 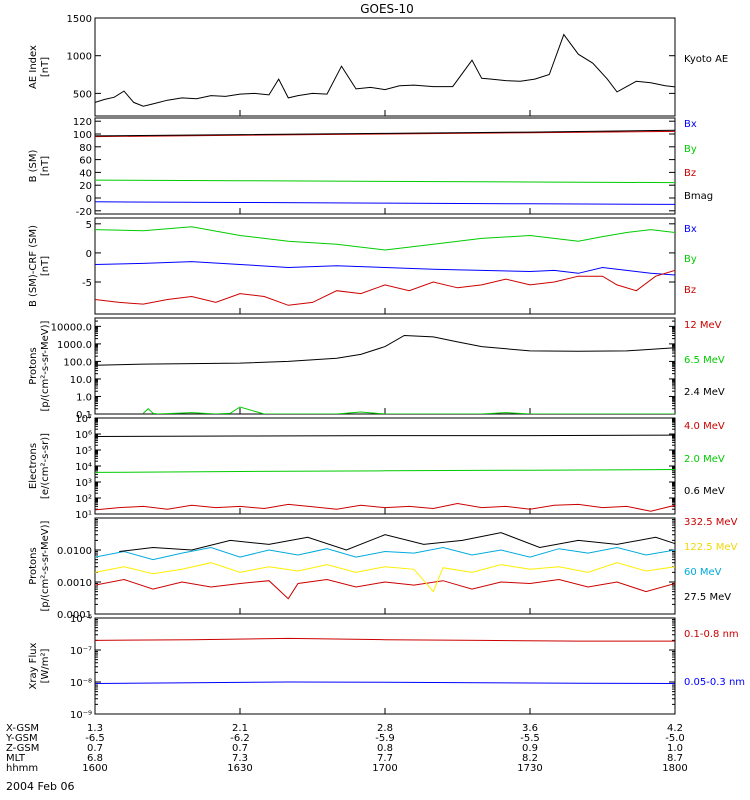 I want to click on y-tick-label: 1500, so click(x=79, y=19).